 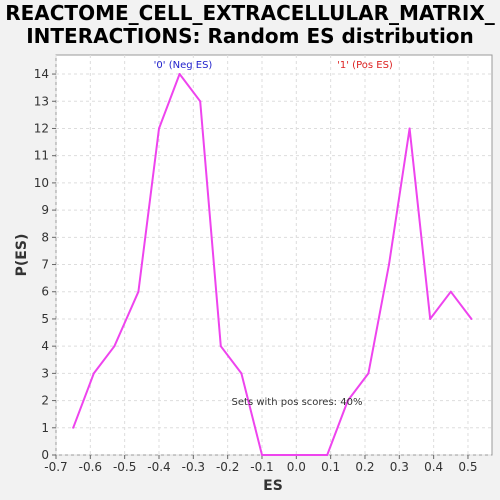 I want to click on y-tick-label: 3, so click(x=45, y=373).